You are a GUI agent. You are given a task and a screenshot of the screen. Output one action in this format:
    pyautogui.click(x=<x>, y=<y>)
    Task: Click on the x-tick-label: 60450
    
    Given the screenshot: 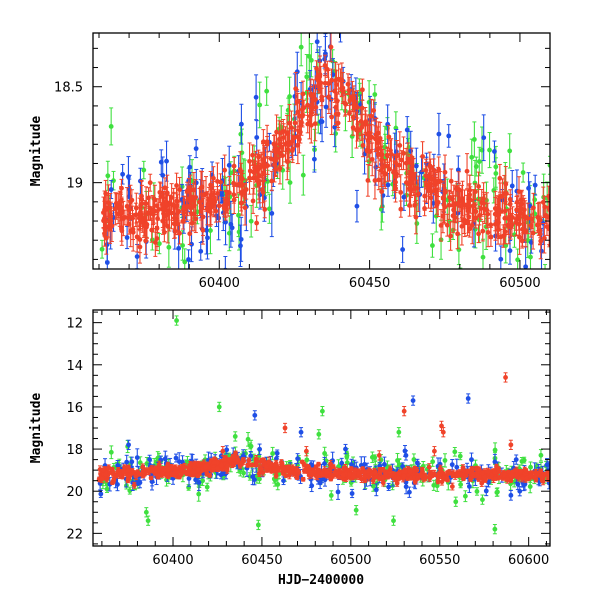 What is the action you would take?
    pyautogui.click(x=261, y=560)
    